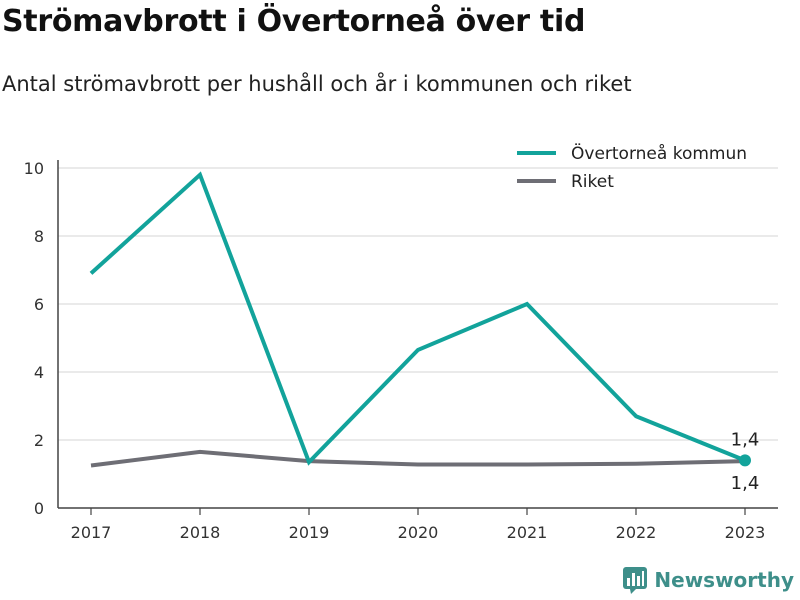 The image size is (800, 600). Describe the element at coordinates (418, 532) in the screenshot. I see `x-tick-label: 2020` at that location.